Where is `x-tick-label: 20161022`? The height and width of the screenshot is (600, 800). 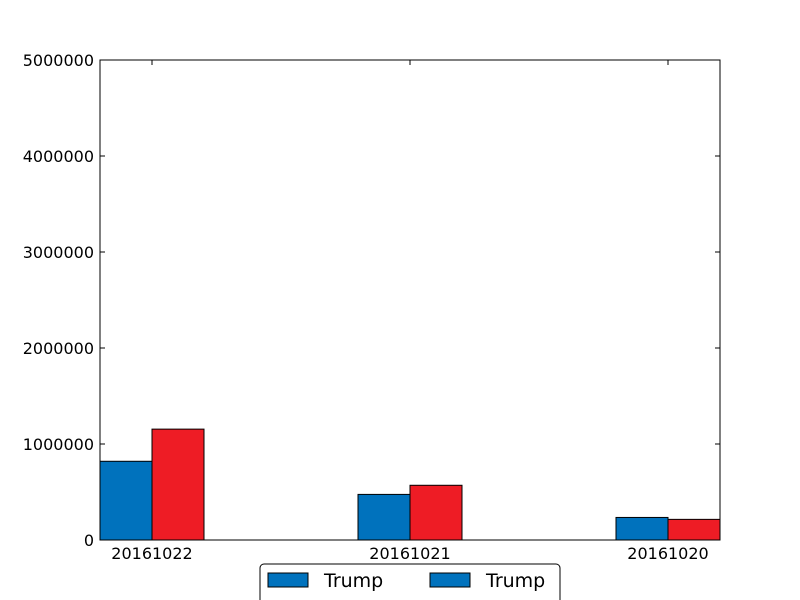
x-tick-label: 20161022 is located at coordinates (151, 553).